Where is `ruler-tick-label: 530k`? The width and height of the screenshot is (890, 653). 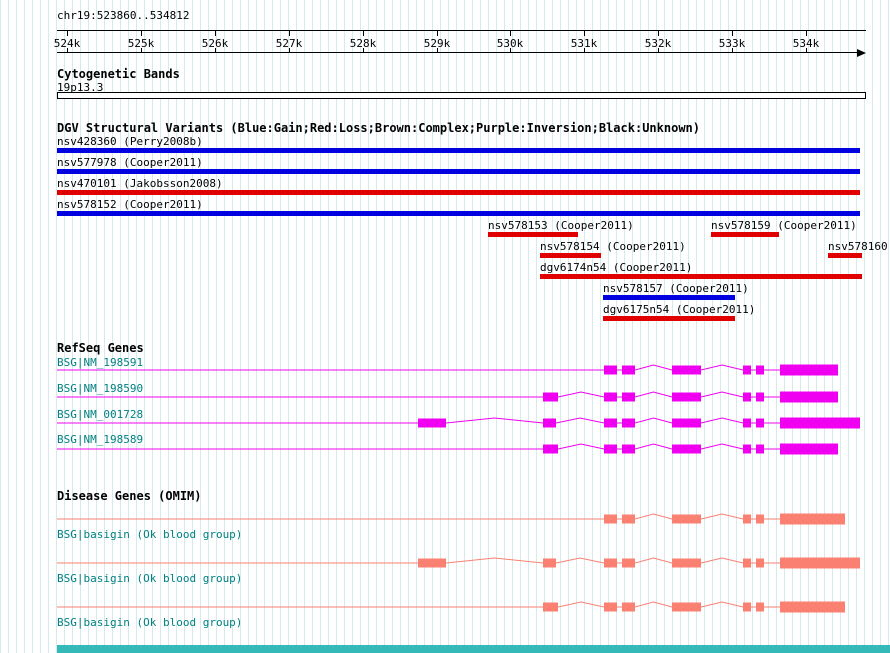 ruler-tick-label: 530k is located at coordinates (510, 43).